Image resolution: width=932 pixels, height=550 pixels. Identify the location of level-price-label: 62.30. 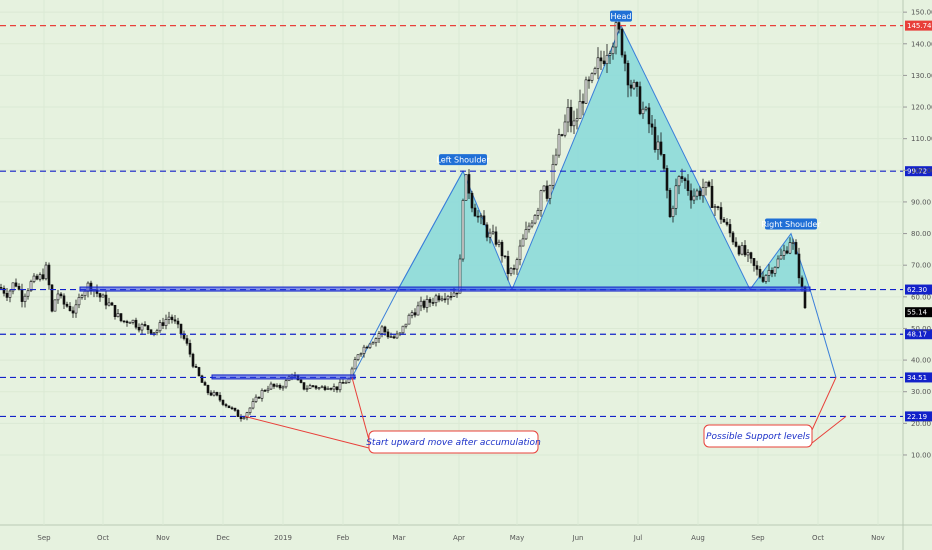
(917, 290).